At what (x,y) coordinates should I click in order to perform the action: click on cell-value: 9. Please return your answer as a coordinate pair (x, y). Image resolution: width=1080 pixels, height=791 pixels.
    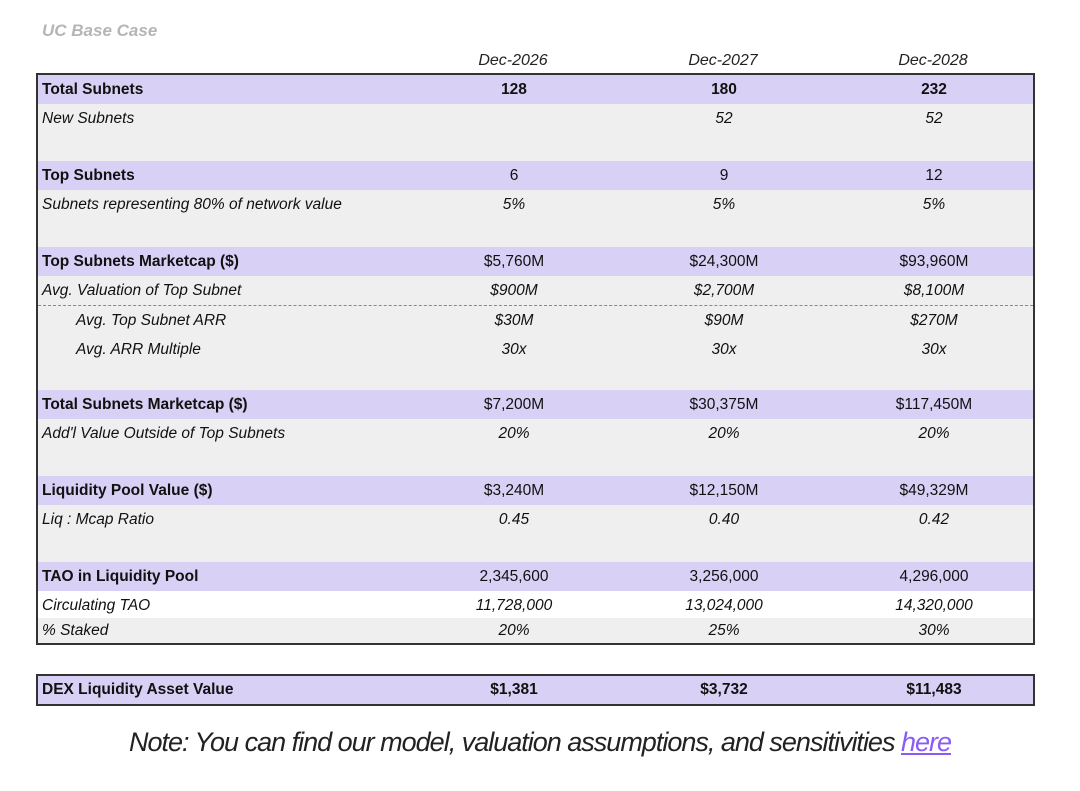
    Looking at the image, I should click on (724, 175).